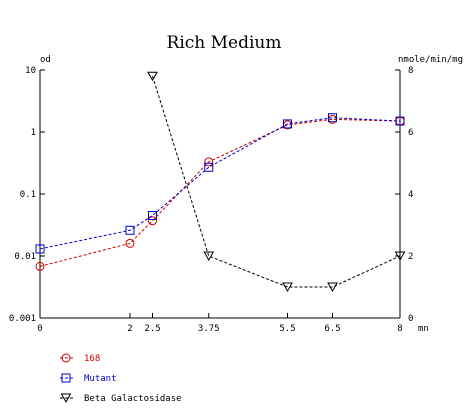  What do you see at coordinates (423, 329) in the screenshot?
I see `x-axis-unit: mn` at bounding box center [423, 329].